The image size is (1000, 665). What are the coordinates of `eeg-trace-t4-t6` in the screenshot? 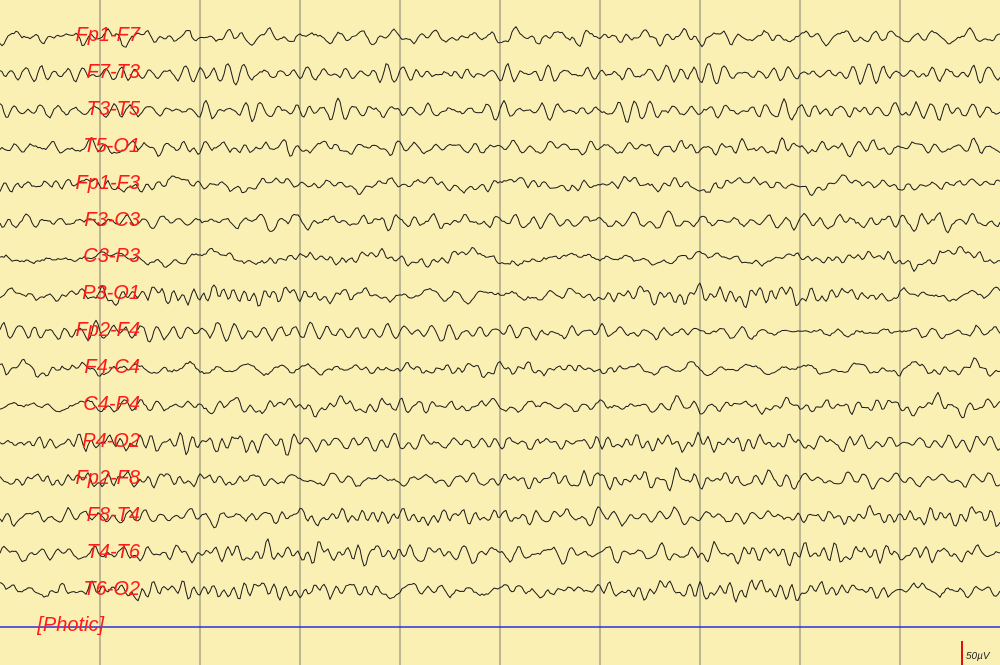 It's located at (500, 552).